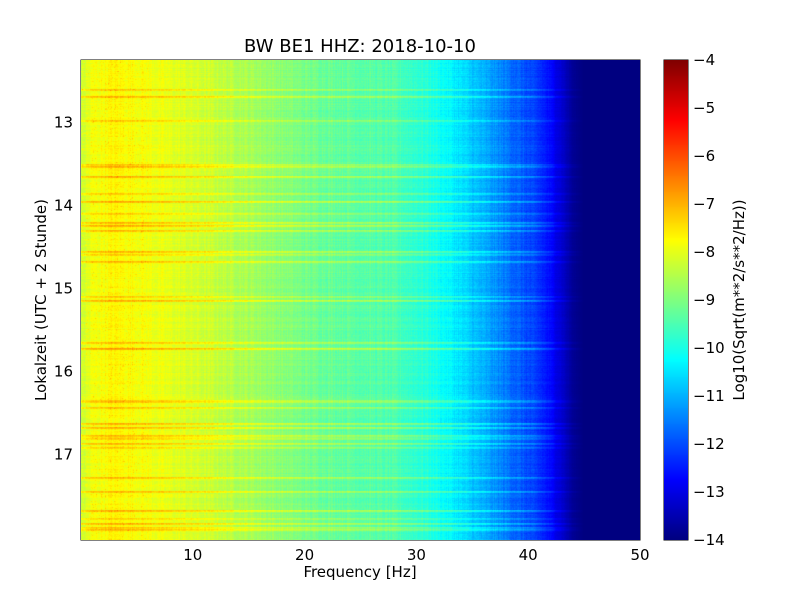 The width and height of the screenshot is (800, 600). I want to click on y-axis-label: Lokalzeit (UTC + 2 Stunde), so click(41, 300).